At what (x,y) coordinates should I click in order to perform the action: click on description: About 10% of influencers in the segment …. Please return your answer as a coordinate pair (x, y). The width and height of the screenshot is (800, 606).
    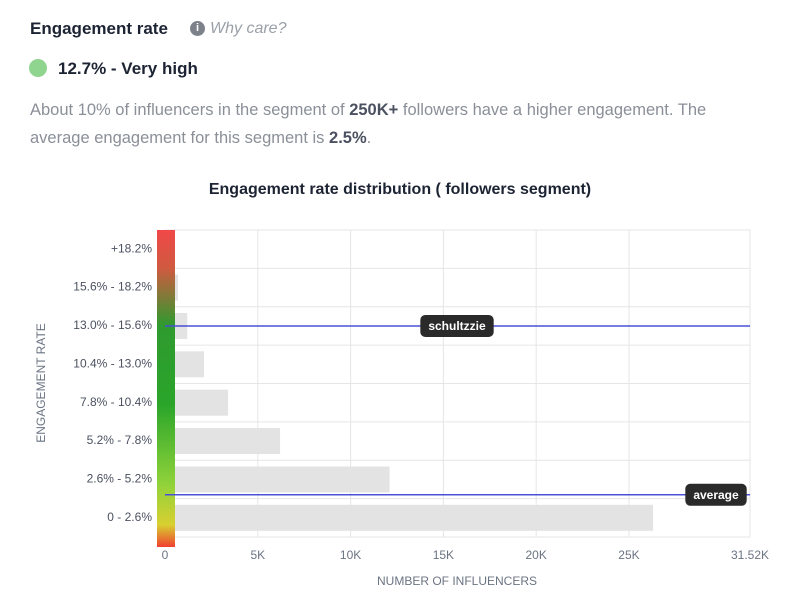
    Looking at the image, I should click on (400, 124).